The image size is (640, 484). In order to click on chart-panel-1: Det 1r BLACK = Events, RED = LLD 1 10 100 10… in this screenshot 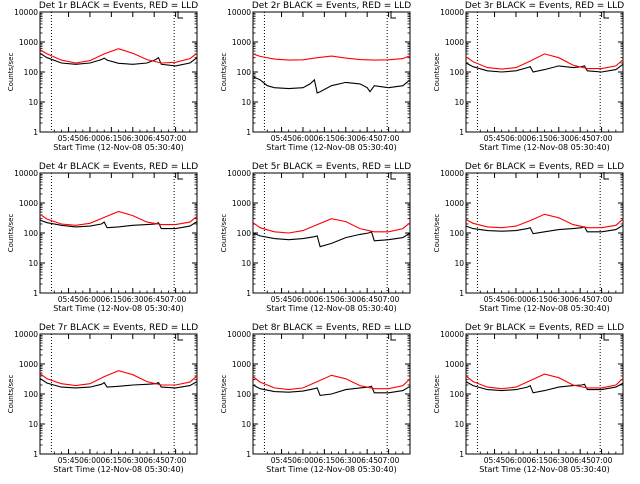, I will do `click(102, 76)`.